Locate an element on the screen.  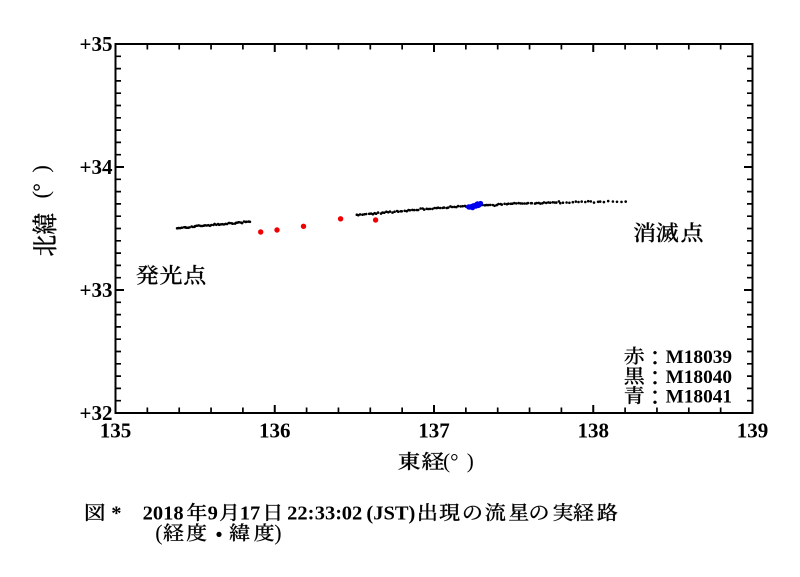
svg-text: M18039 is located at coordinates (699, 357).